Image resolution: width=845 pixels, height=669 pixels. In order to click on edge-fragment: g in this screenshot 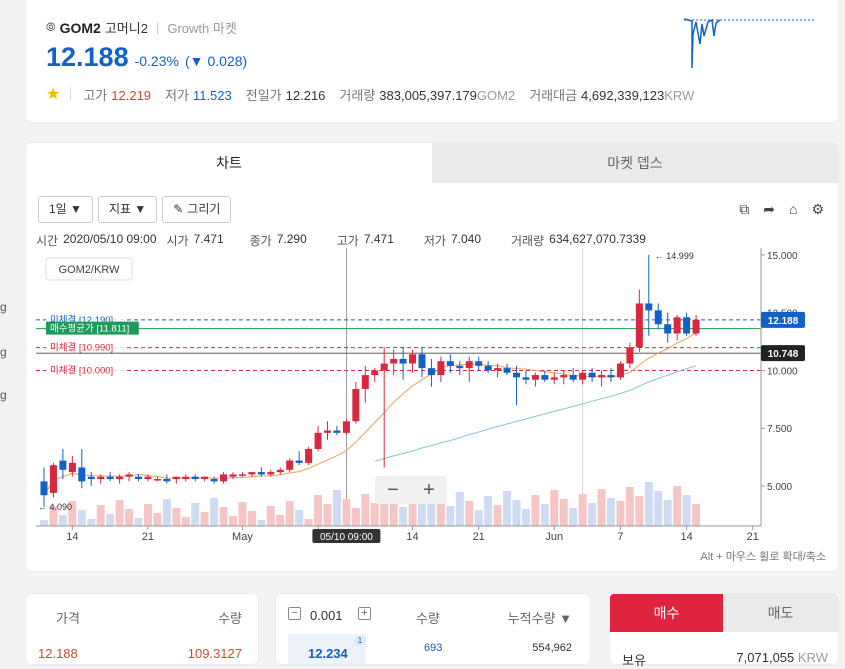, I will do `click(3, 395)`.